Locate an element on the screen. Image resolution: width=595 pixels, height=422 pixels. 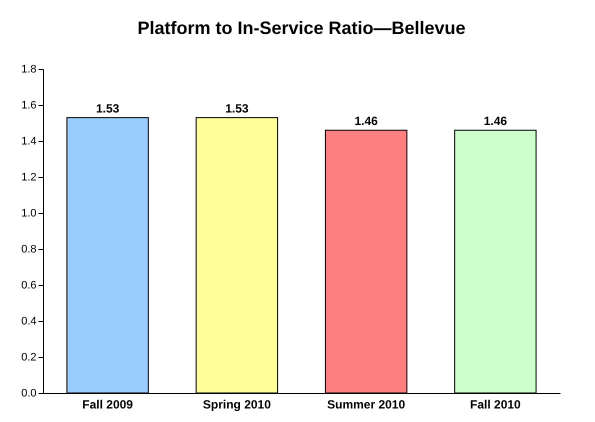
y-tick-label: 0.8 is located at coordinates (28, 250).